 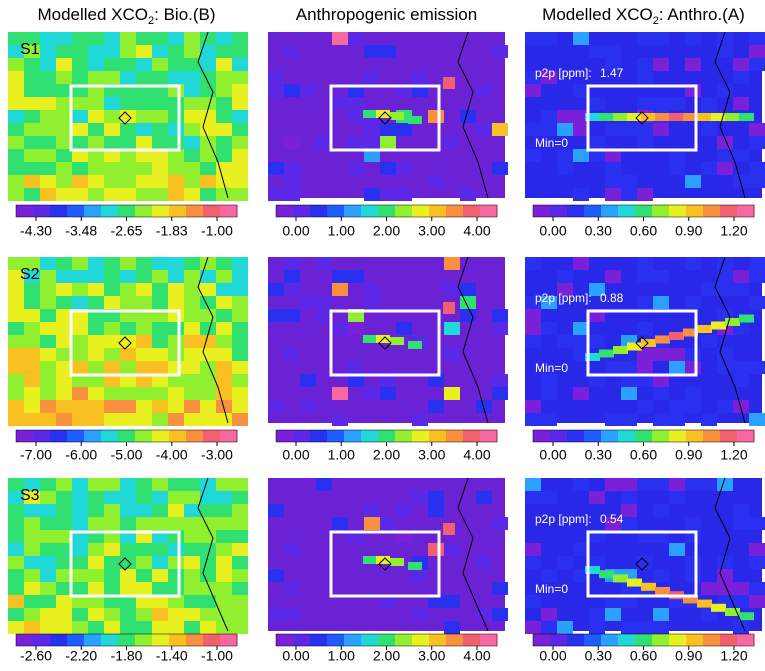 What do you see at coordinates (295, 455) in the screenshot?
I see `colorbar-tick-label: 0.00` at bounding box center [295, 455].